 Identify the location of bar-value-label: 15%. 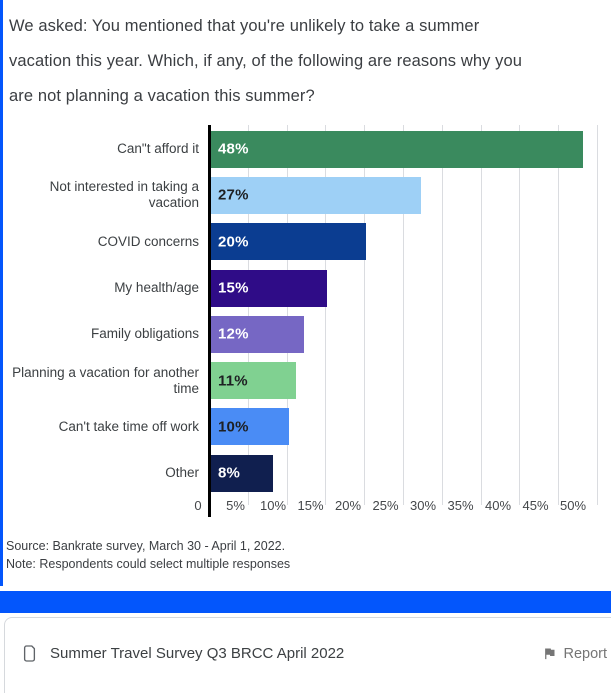
(233, 288).